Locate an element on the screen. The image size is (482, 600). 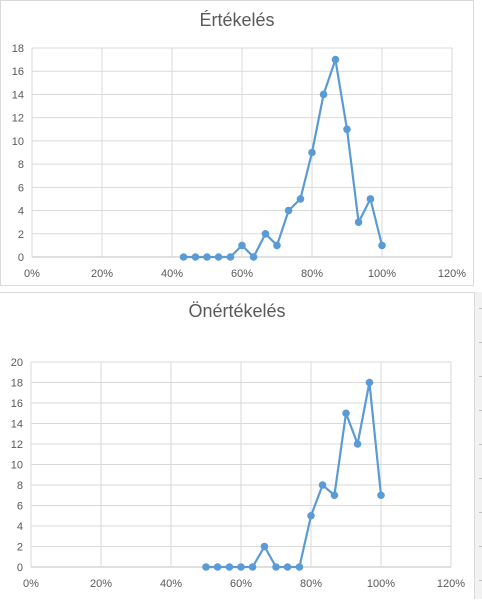
adjacent-window-edge is located at coordinates (478, 445).